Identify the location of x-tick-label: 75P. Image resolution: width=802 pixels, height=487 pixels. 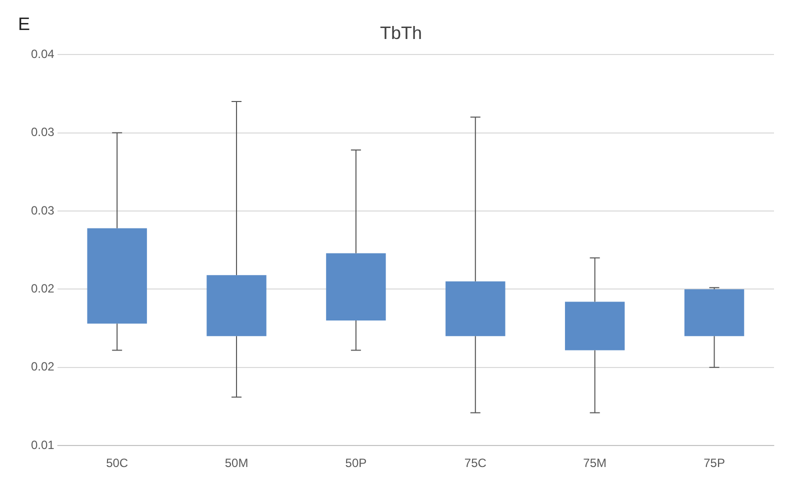
(714, 463).